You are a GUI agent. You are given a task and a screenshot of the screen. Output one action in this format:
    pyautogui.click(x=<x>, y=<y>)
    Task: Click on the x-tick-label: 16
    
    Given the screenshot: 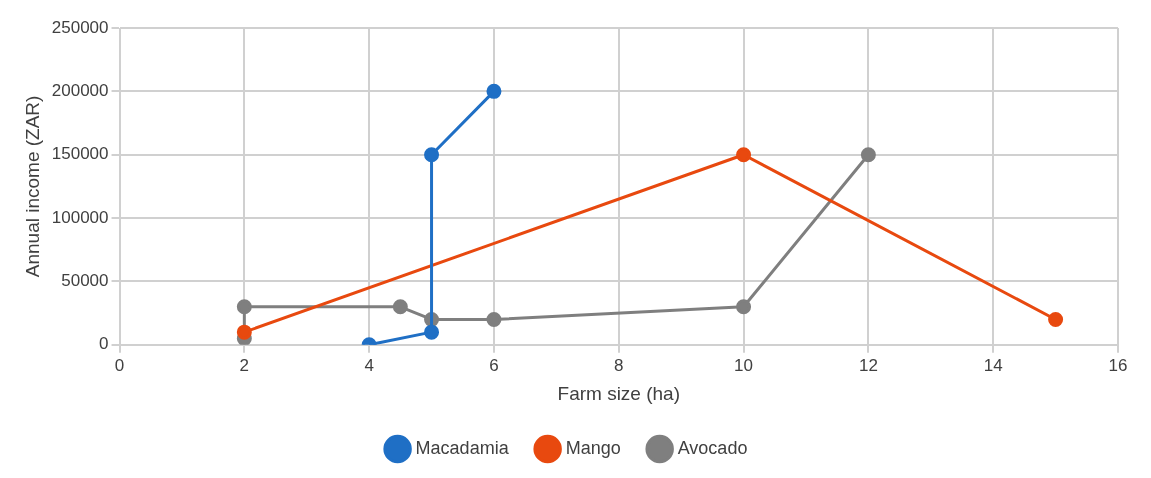 What is the action you would take?
    pyautogui.click(x=1118, y=365)
    